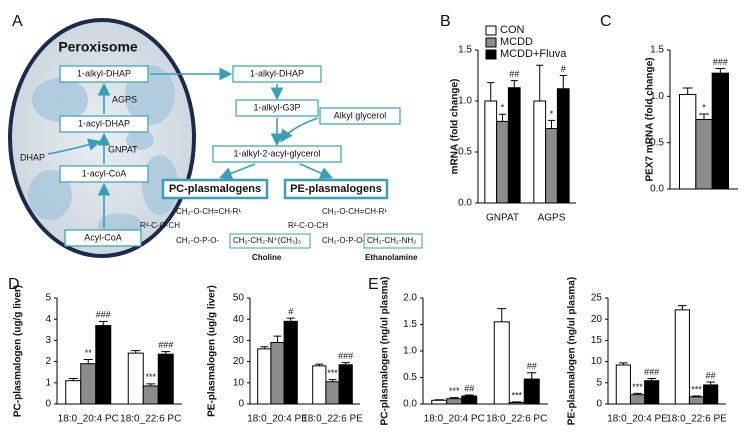 This screenshot has width=744, height=448. What do you see at coordinates (599, 382) in the screenshot?
I see `y-tick-label: 5` at bounding box center [599, 382].